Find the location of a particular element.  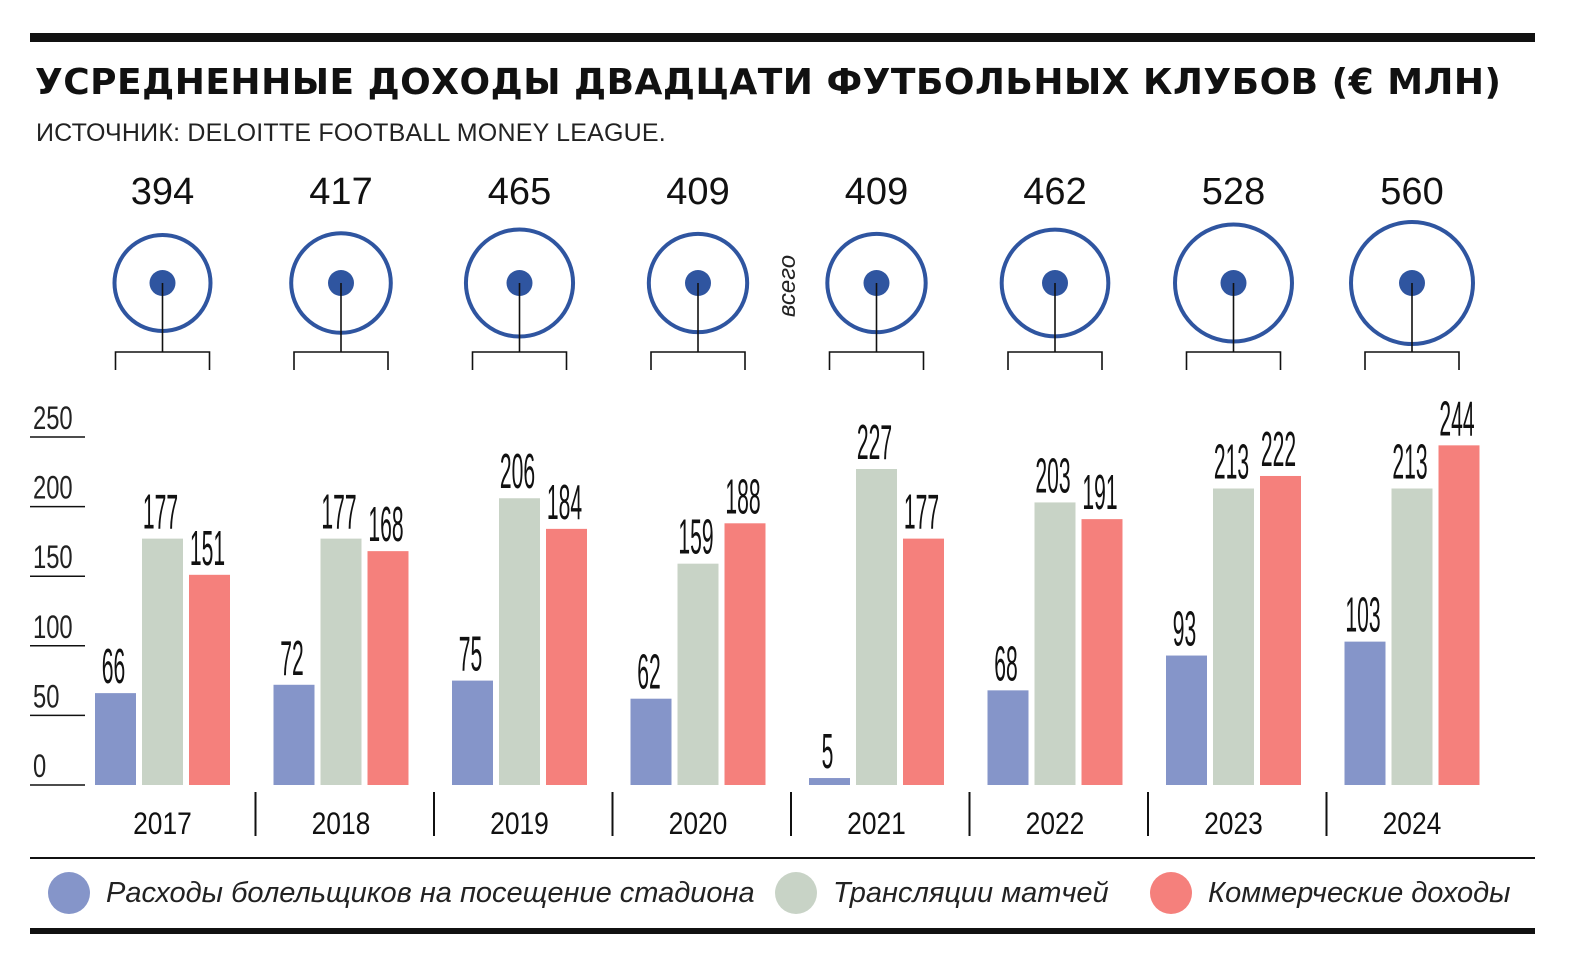

data-label: 5 is located at coordinates (828, 752).